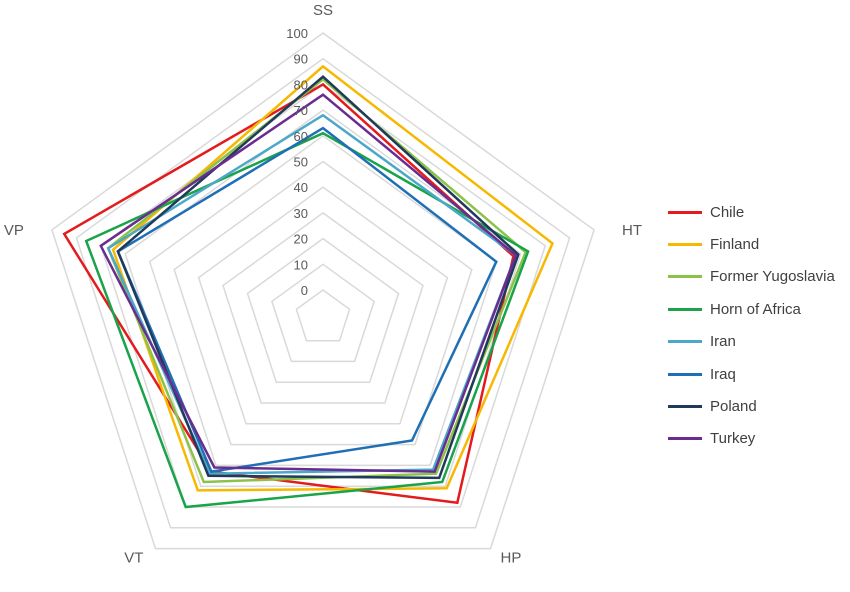 The height and width of the screenshot is (592, 850). I want to click on axis-label-ht: HT, so click(632, 230).